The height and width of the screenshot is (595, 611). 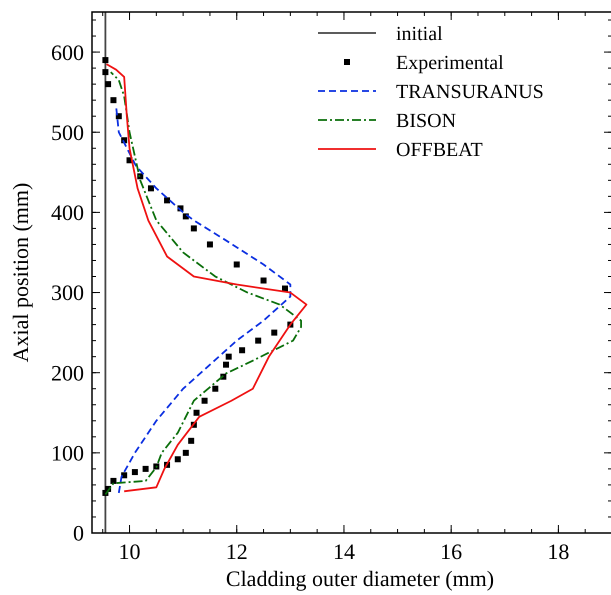 I want to click on x-tick-label: 14, so click(x=343, y=551).